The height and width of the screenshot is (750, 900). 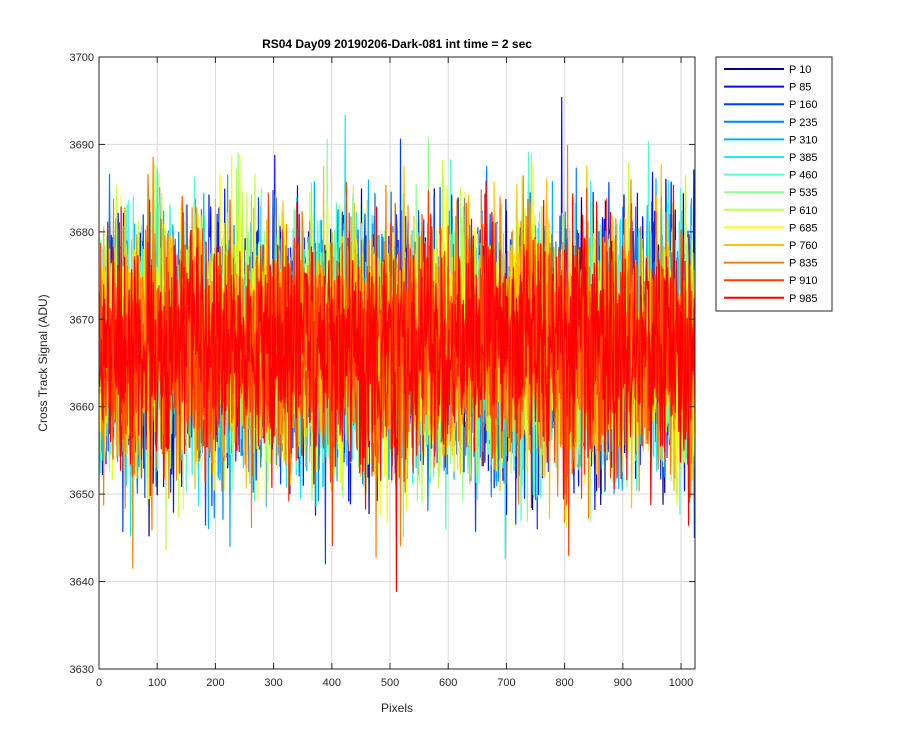 I want to click on x-tick-label: 700, so click(x=506, y=683).